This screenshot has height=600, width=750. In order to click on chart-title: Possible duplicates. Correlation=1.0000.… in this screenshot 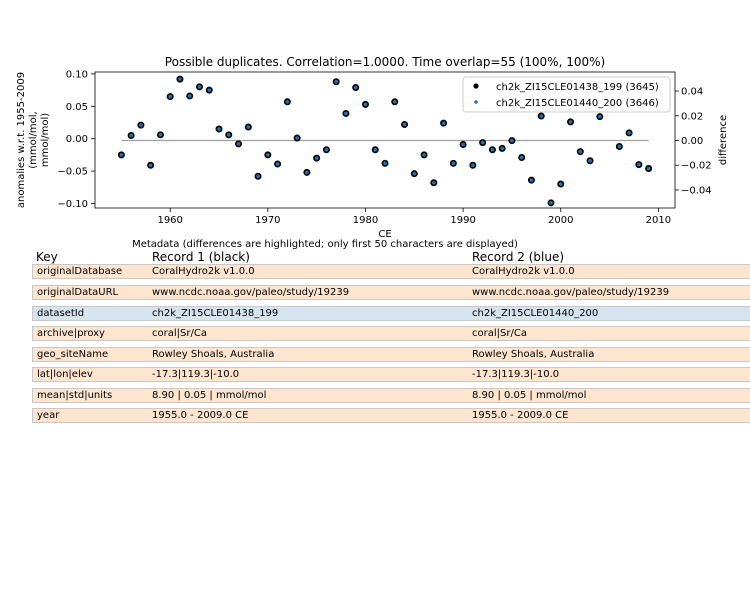, I will do `click(385, 62)`.